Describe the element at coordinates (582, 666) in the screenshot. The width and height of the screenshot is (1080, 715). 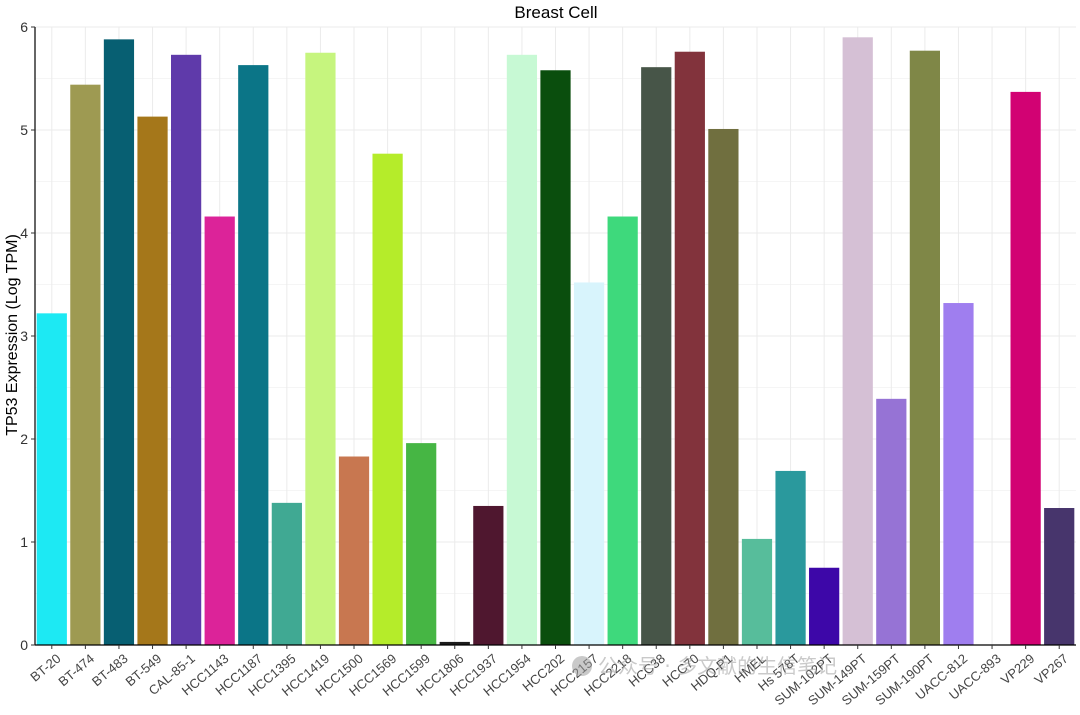
I see `watermark-logo-icon` at that location.